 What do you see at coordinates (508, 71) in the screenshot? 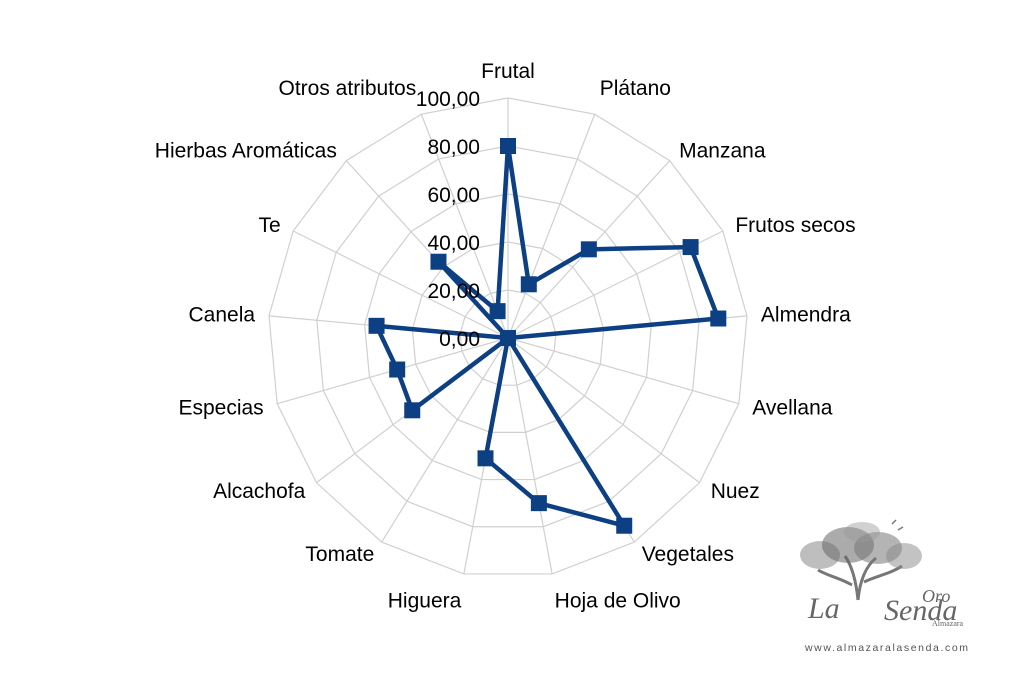
I see `category-label: Frutal` at bounding box center [508, 71].